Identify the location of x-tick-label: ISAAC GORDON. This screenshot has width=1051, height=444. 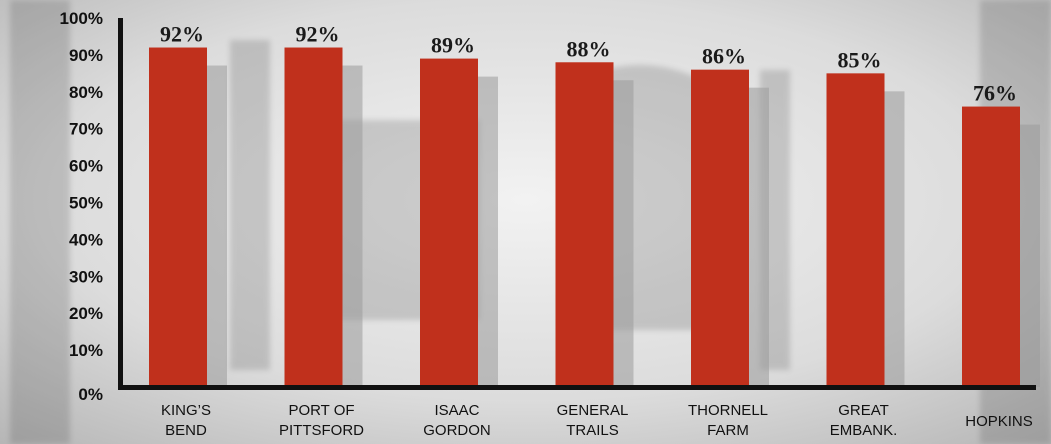
(457, 420).